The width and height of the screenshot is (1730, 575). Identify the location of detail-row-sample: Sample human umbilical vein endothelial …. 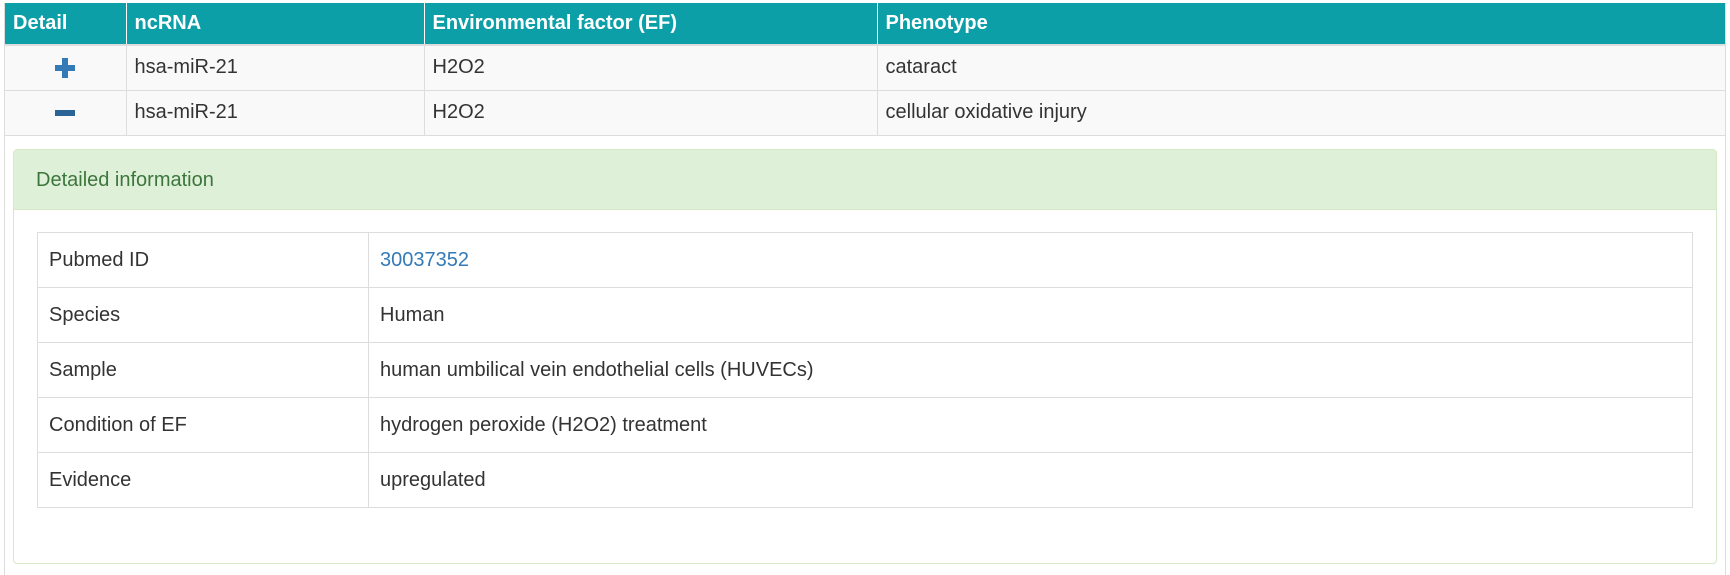
(865, 370).